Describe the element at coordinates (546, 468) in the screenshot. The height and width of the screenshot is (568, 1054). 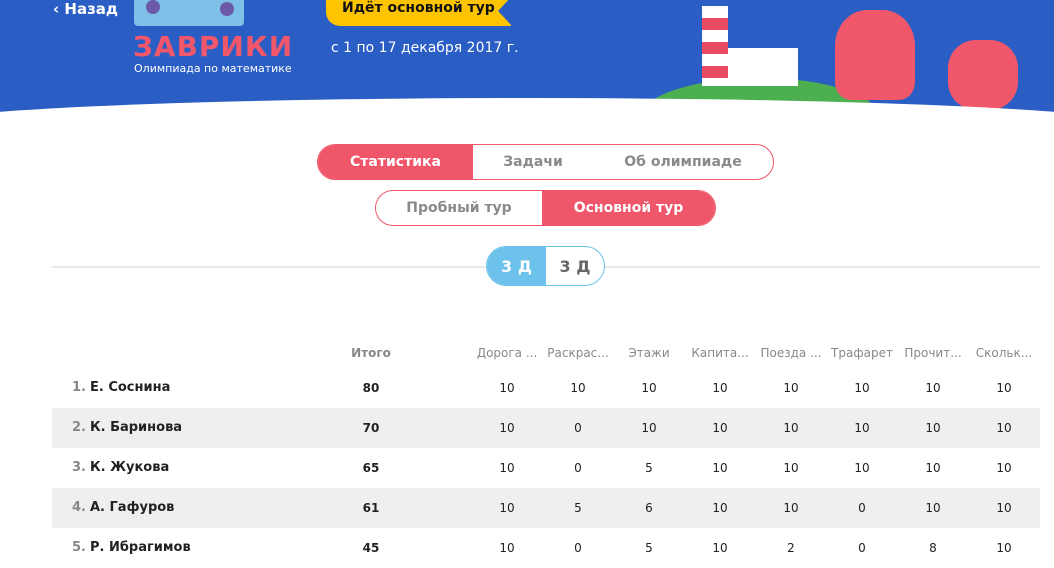
I see `table-row: 3. К. Жукова 65 10 0 5 10 10 10 10 10` at that location.